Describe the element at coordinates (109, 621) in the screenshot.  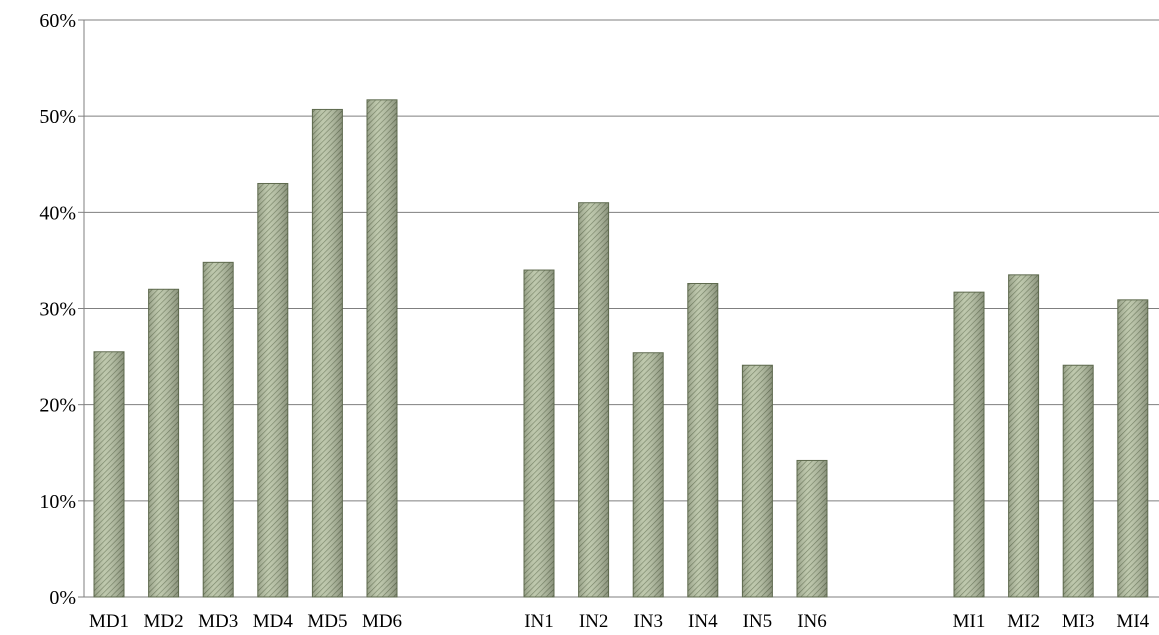
I see `x-tick-label: MD1` at that location.